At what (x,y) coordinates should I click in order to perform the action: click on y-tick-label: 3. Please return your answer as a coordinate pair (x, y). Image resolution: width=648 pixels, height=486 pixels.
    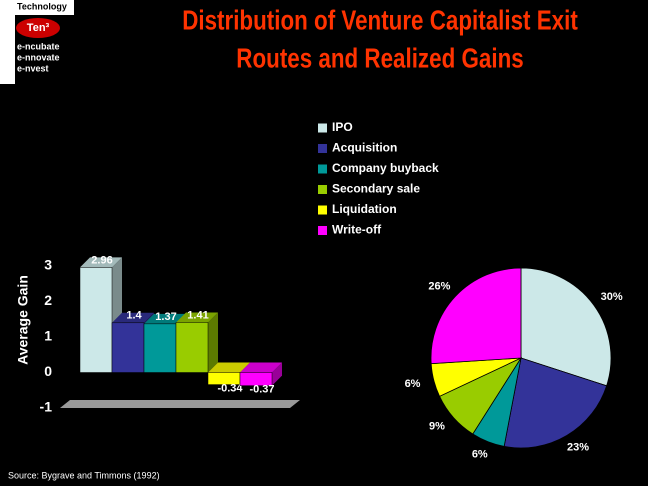
    Looking at the image, I should click on (48, 265).